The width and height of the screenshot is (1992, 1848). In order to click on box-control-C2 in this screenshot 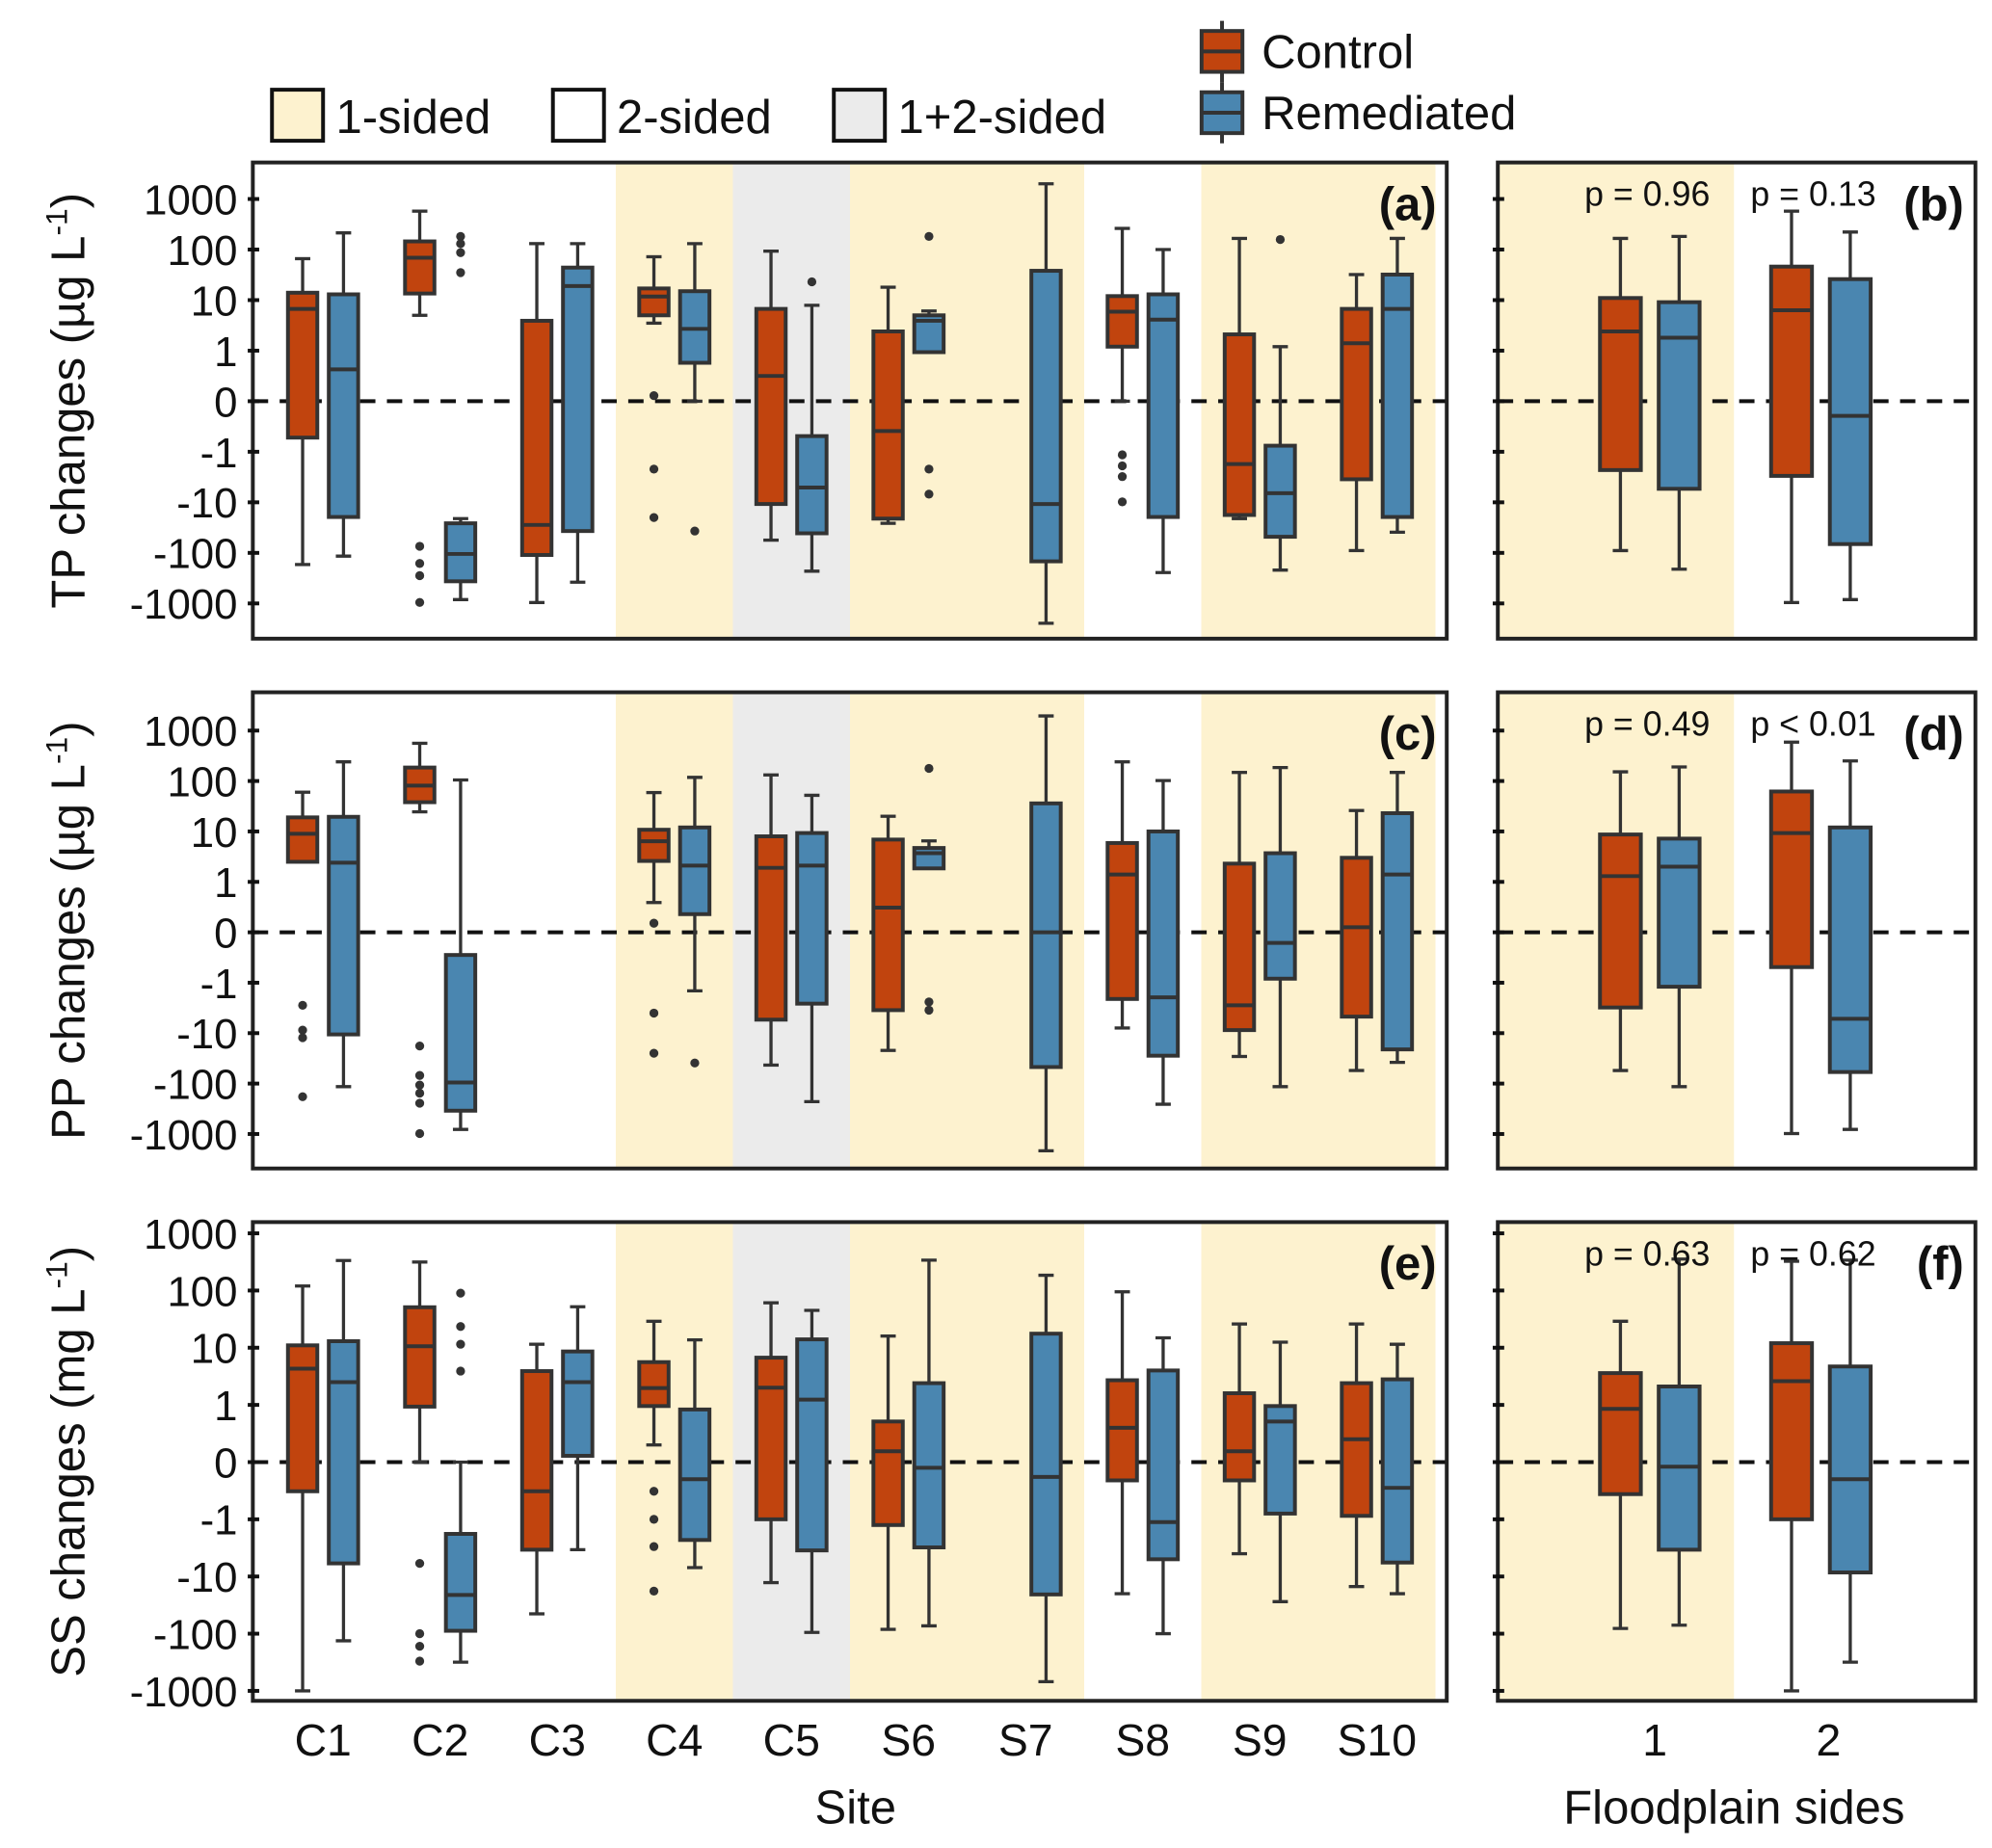, I will do `click(420, 1463)`.